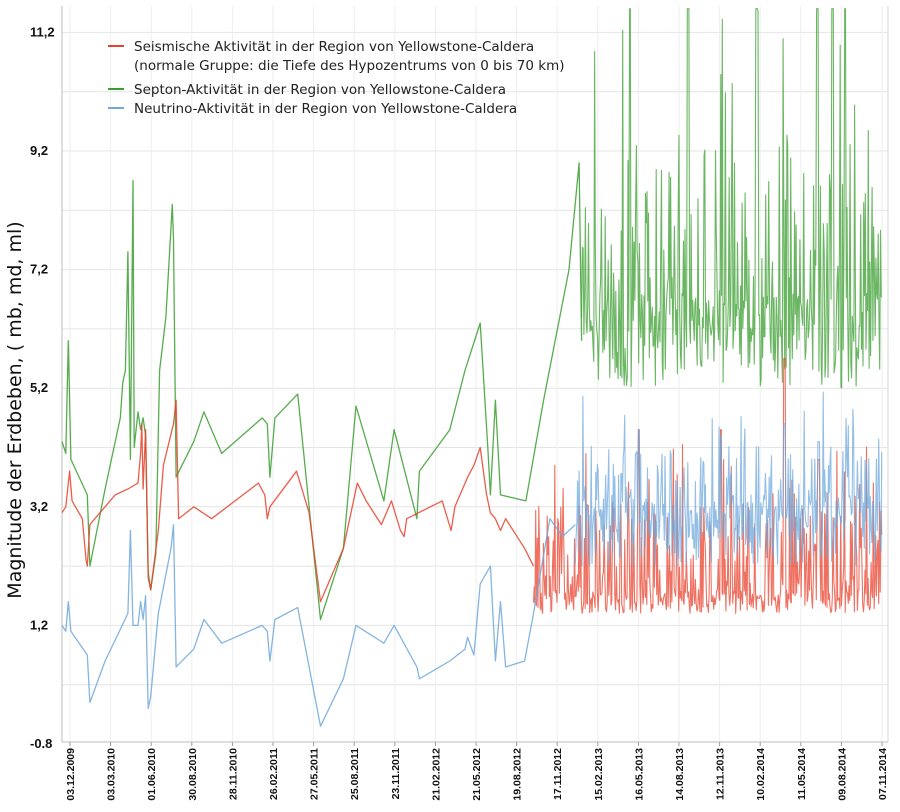 Image resolution: width=900 pixels, height=812 pixels. Describe the element at coordinates (39, 387) in the screenshot. I see `y-tick-label: 5,2` at that location.